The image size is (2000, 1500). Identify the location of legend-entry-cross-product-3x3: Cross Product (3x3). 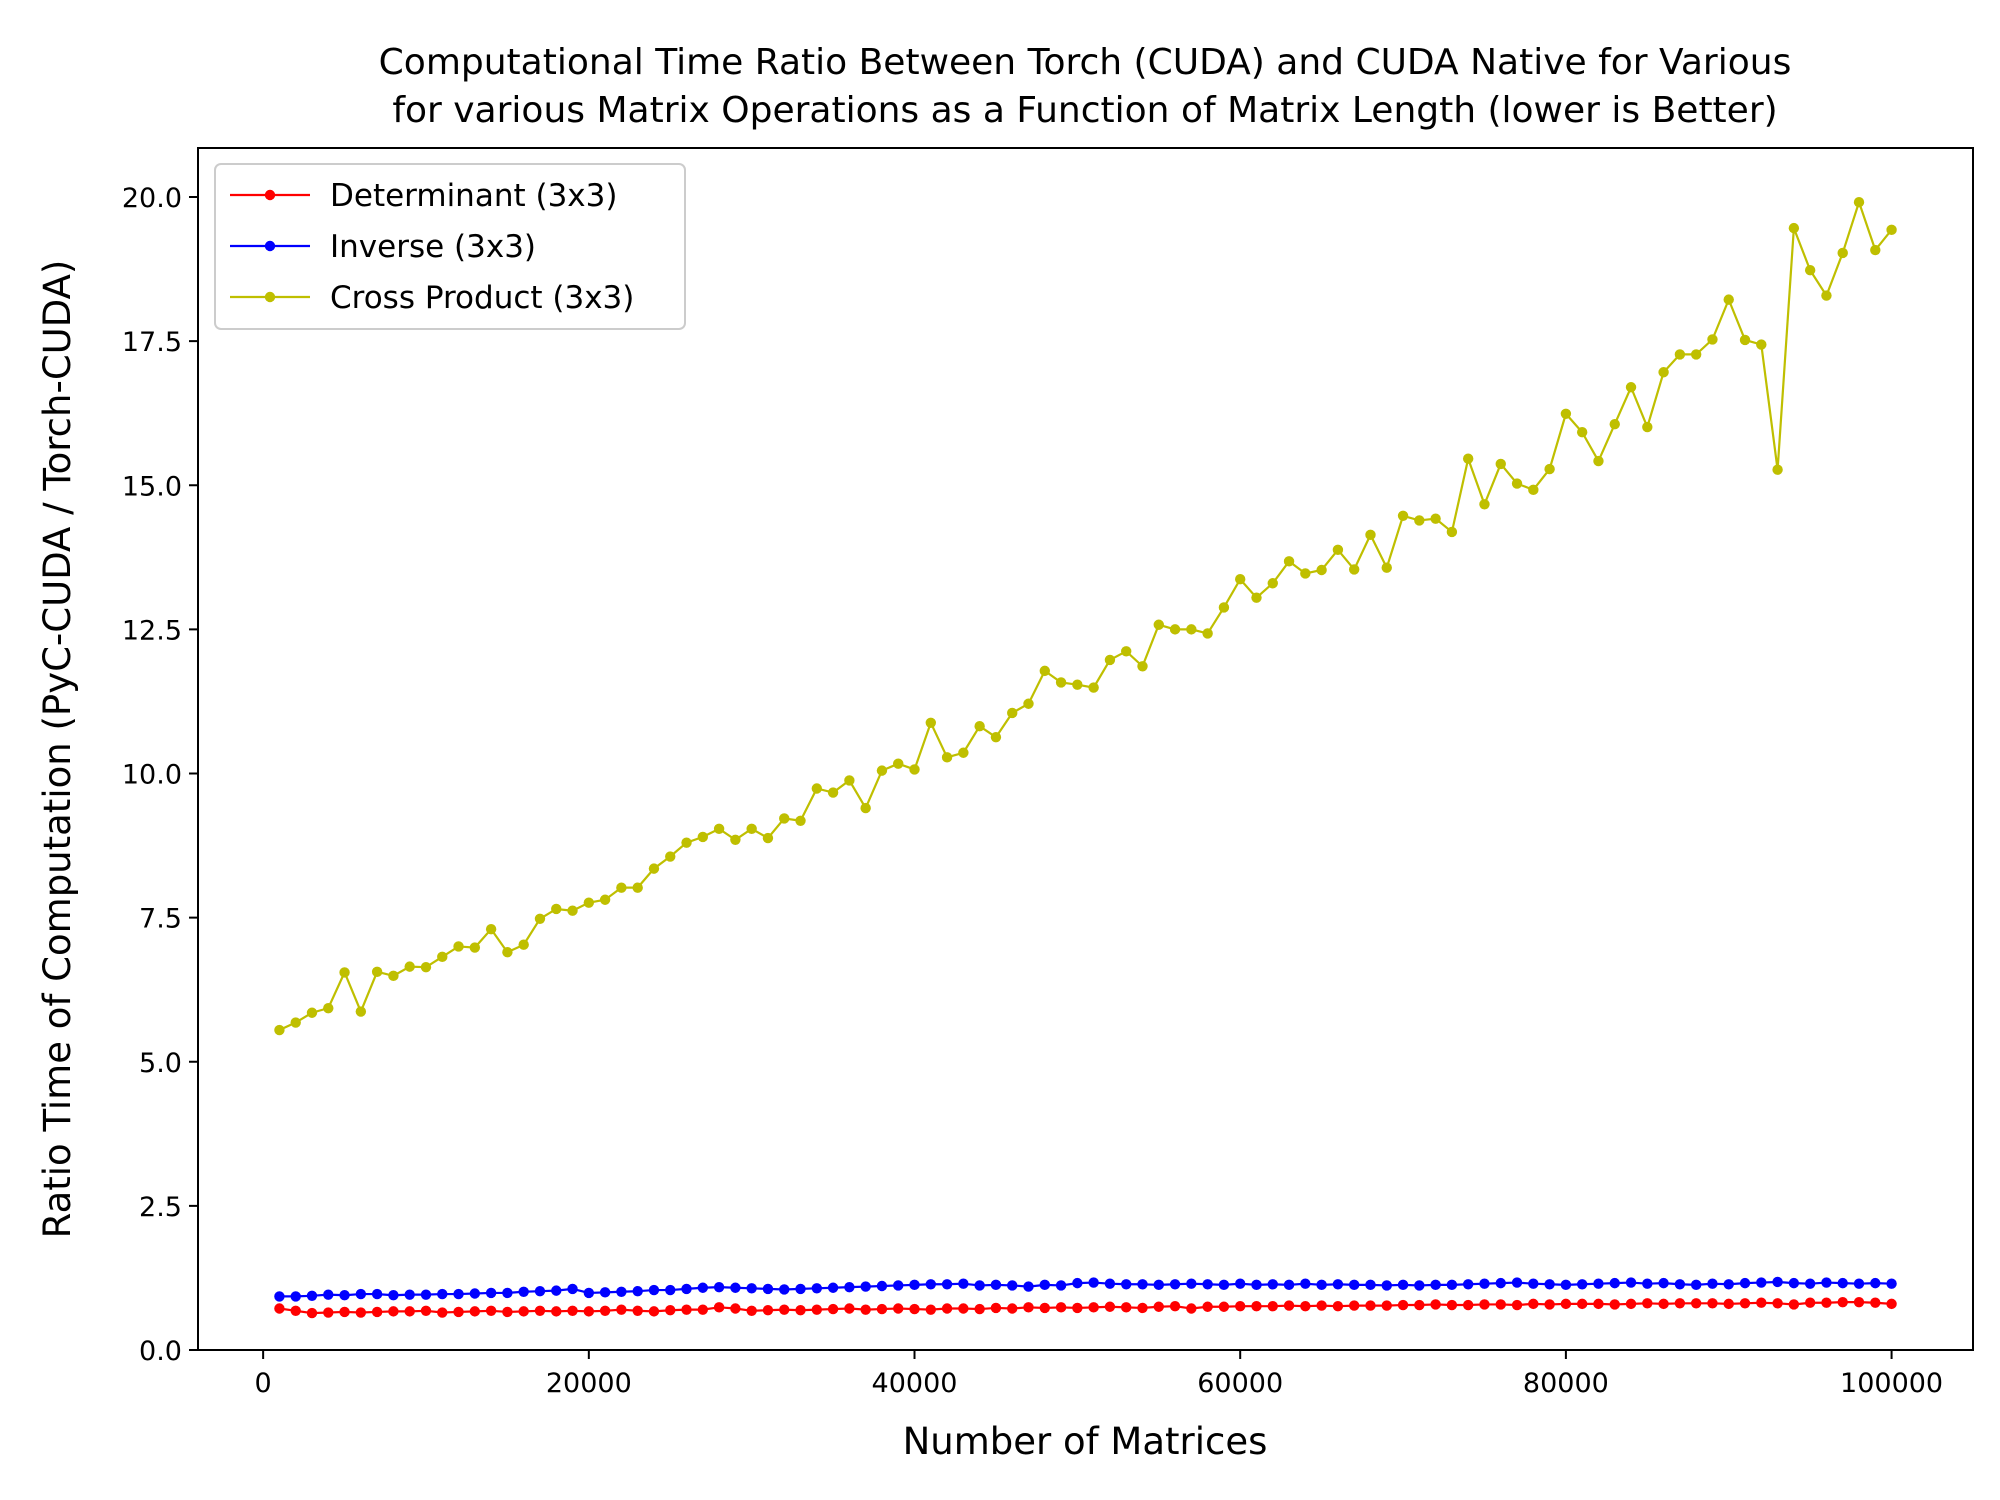
(432, 298).